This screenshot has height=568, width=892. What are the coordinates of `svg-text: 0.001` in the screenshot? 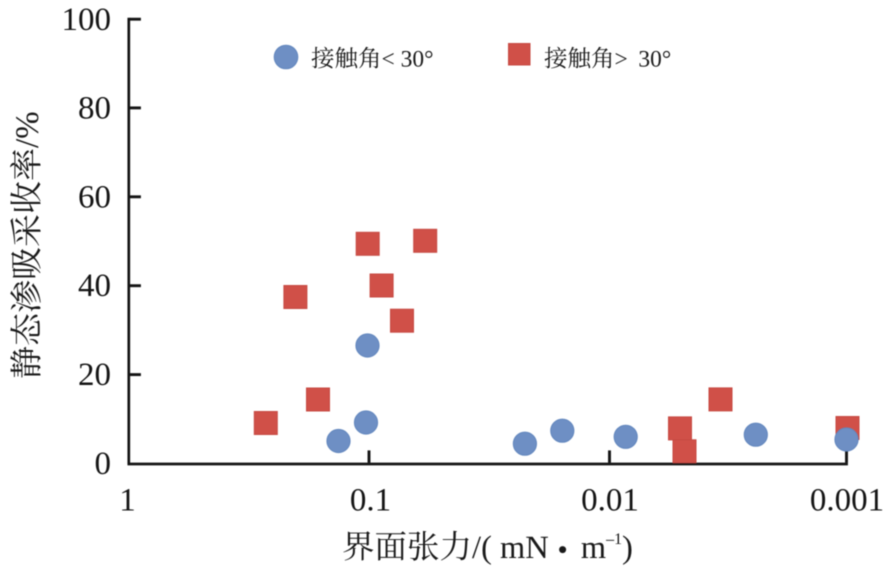 It's located at (847, 501).